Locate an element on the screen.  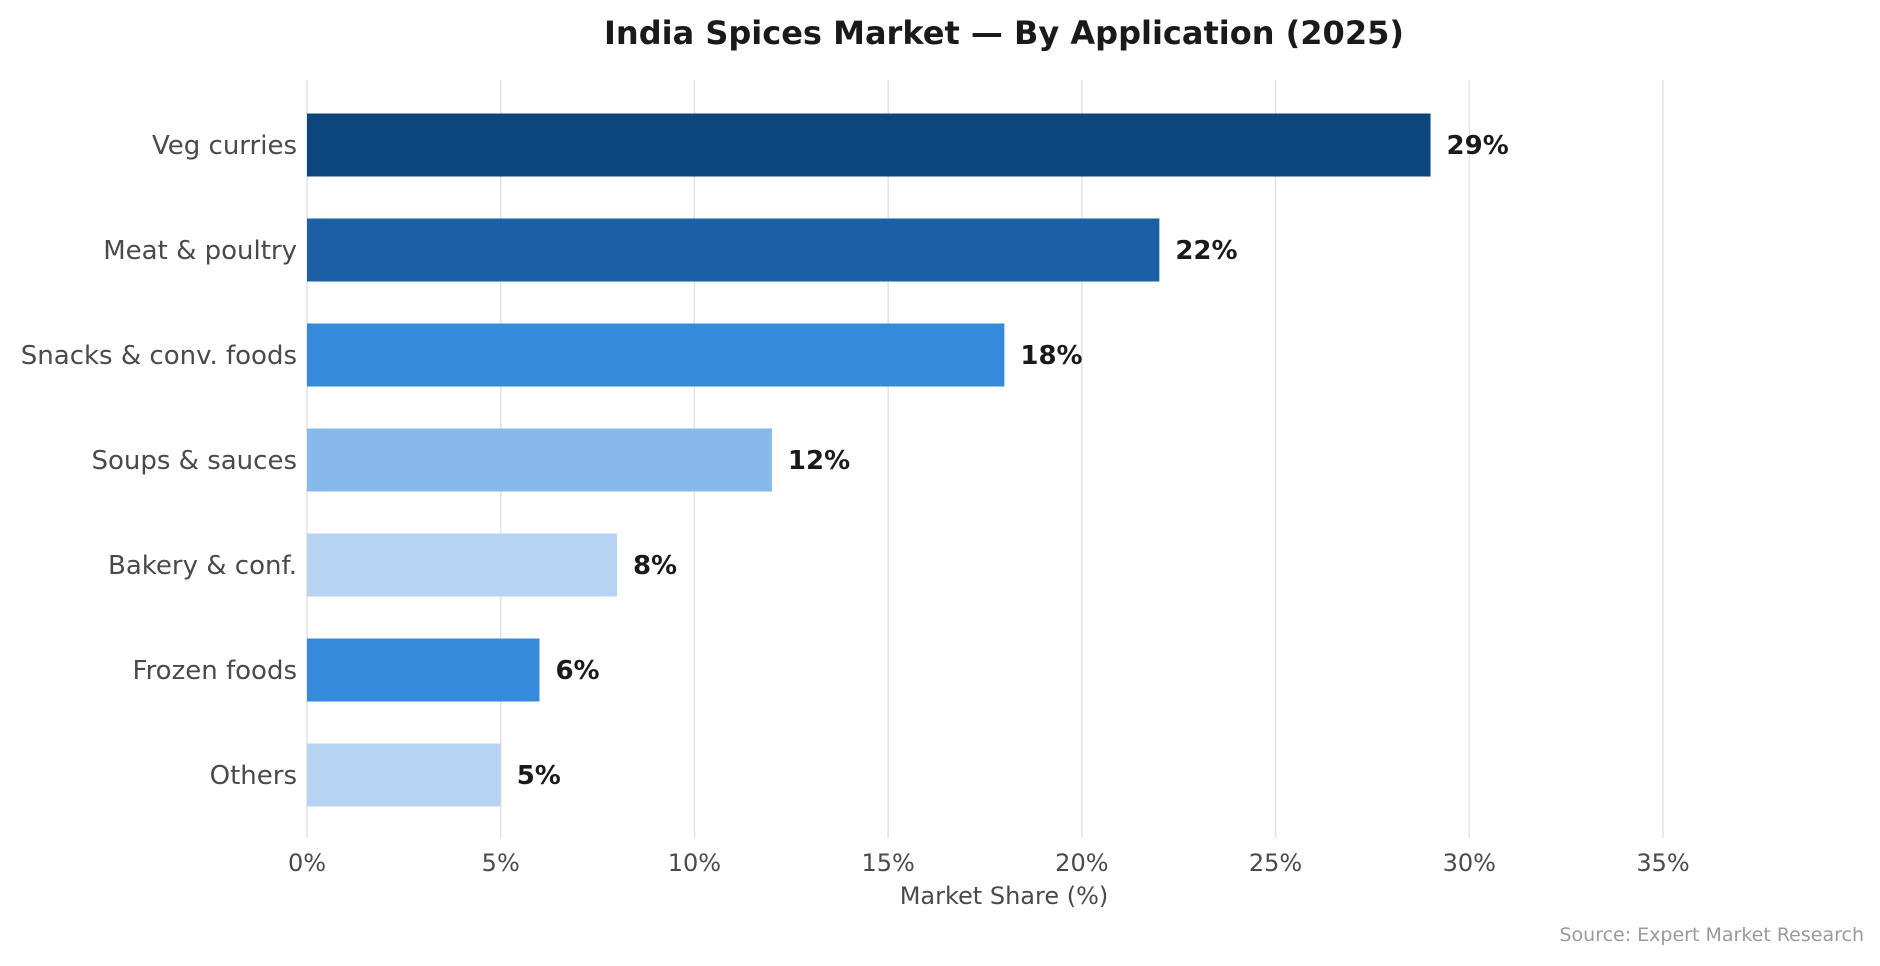
category-label: Bakery & conf. is located at coordinates (202, 566).